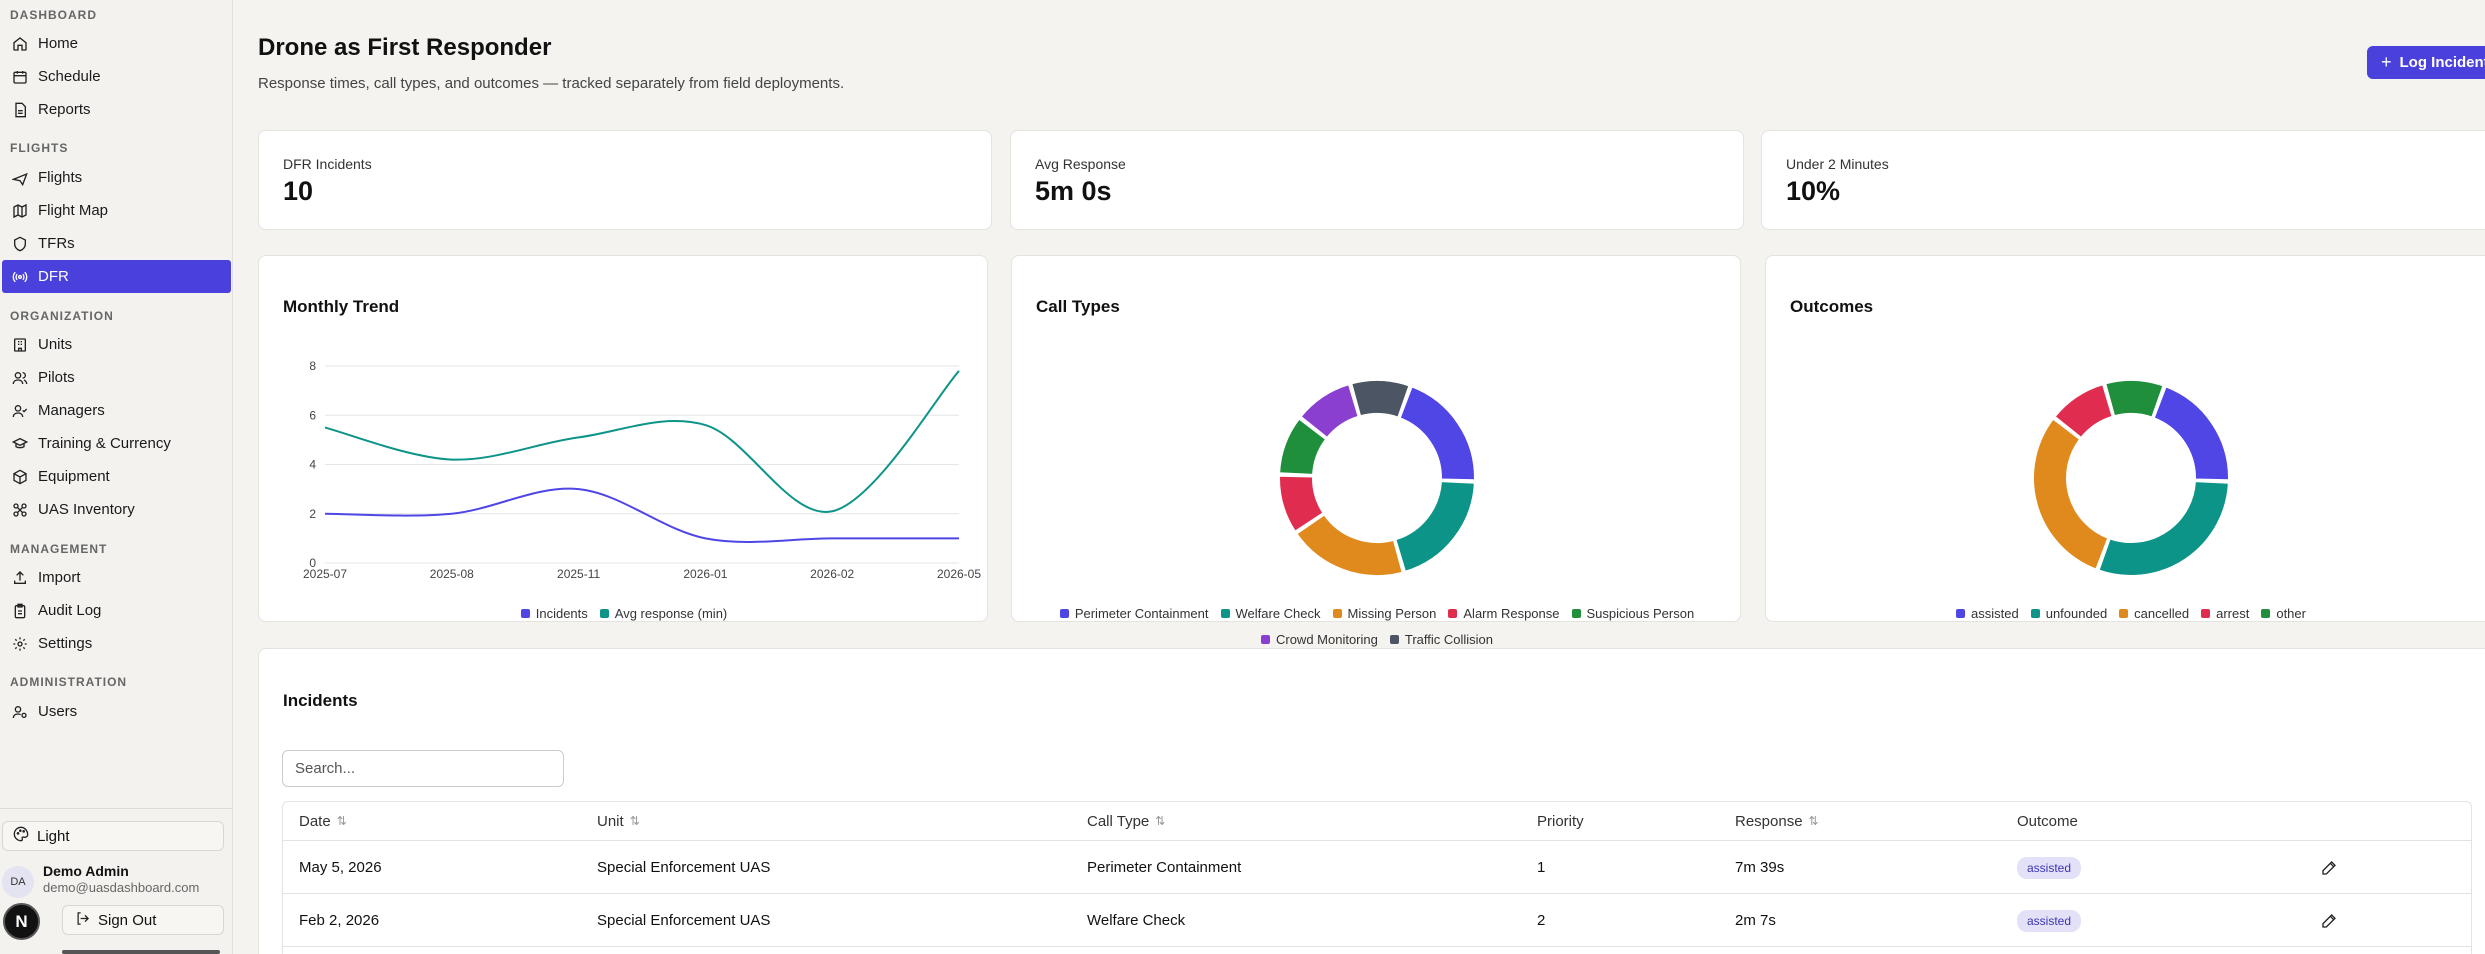 The width and height of the screenshot is (2485, 954). I want to click on sidebar-item-label: Audit Log, so click(70, 610).